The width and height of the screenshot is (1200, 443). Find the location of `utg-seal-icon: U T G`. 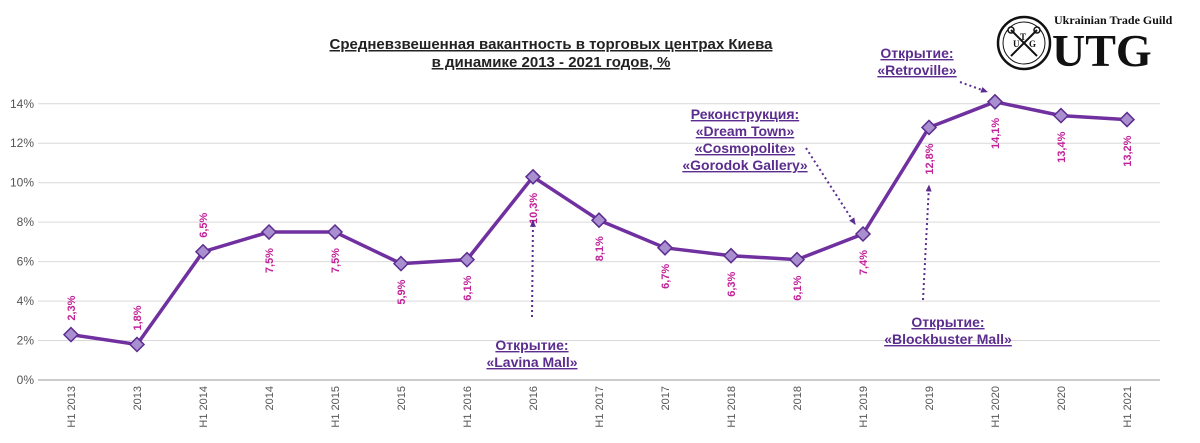

utg-seal-icon: U T G is located at coordinates (1024, 43).